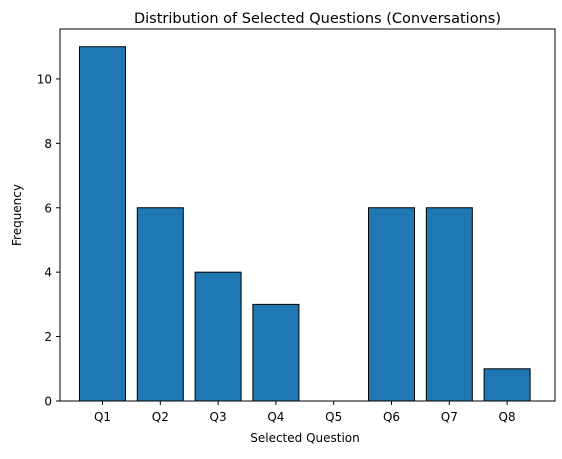 Image resolution: width=562 pixels, height=459 pixels. Describe the element at coordinates (391, 304) in the screenshot. I see `bar-q6` at that location.